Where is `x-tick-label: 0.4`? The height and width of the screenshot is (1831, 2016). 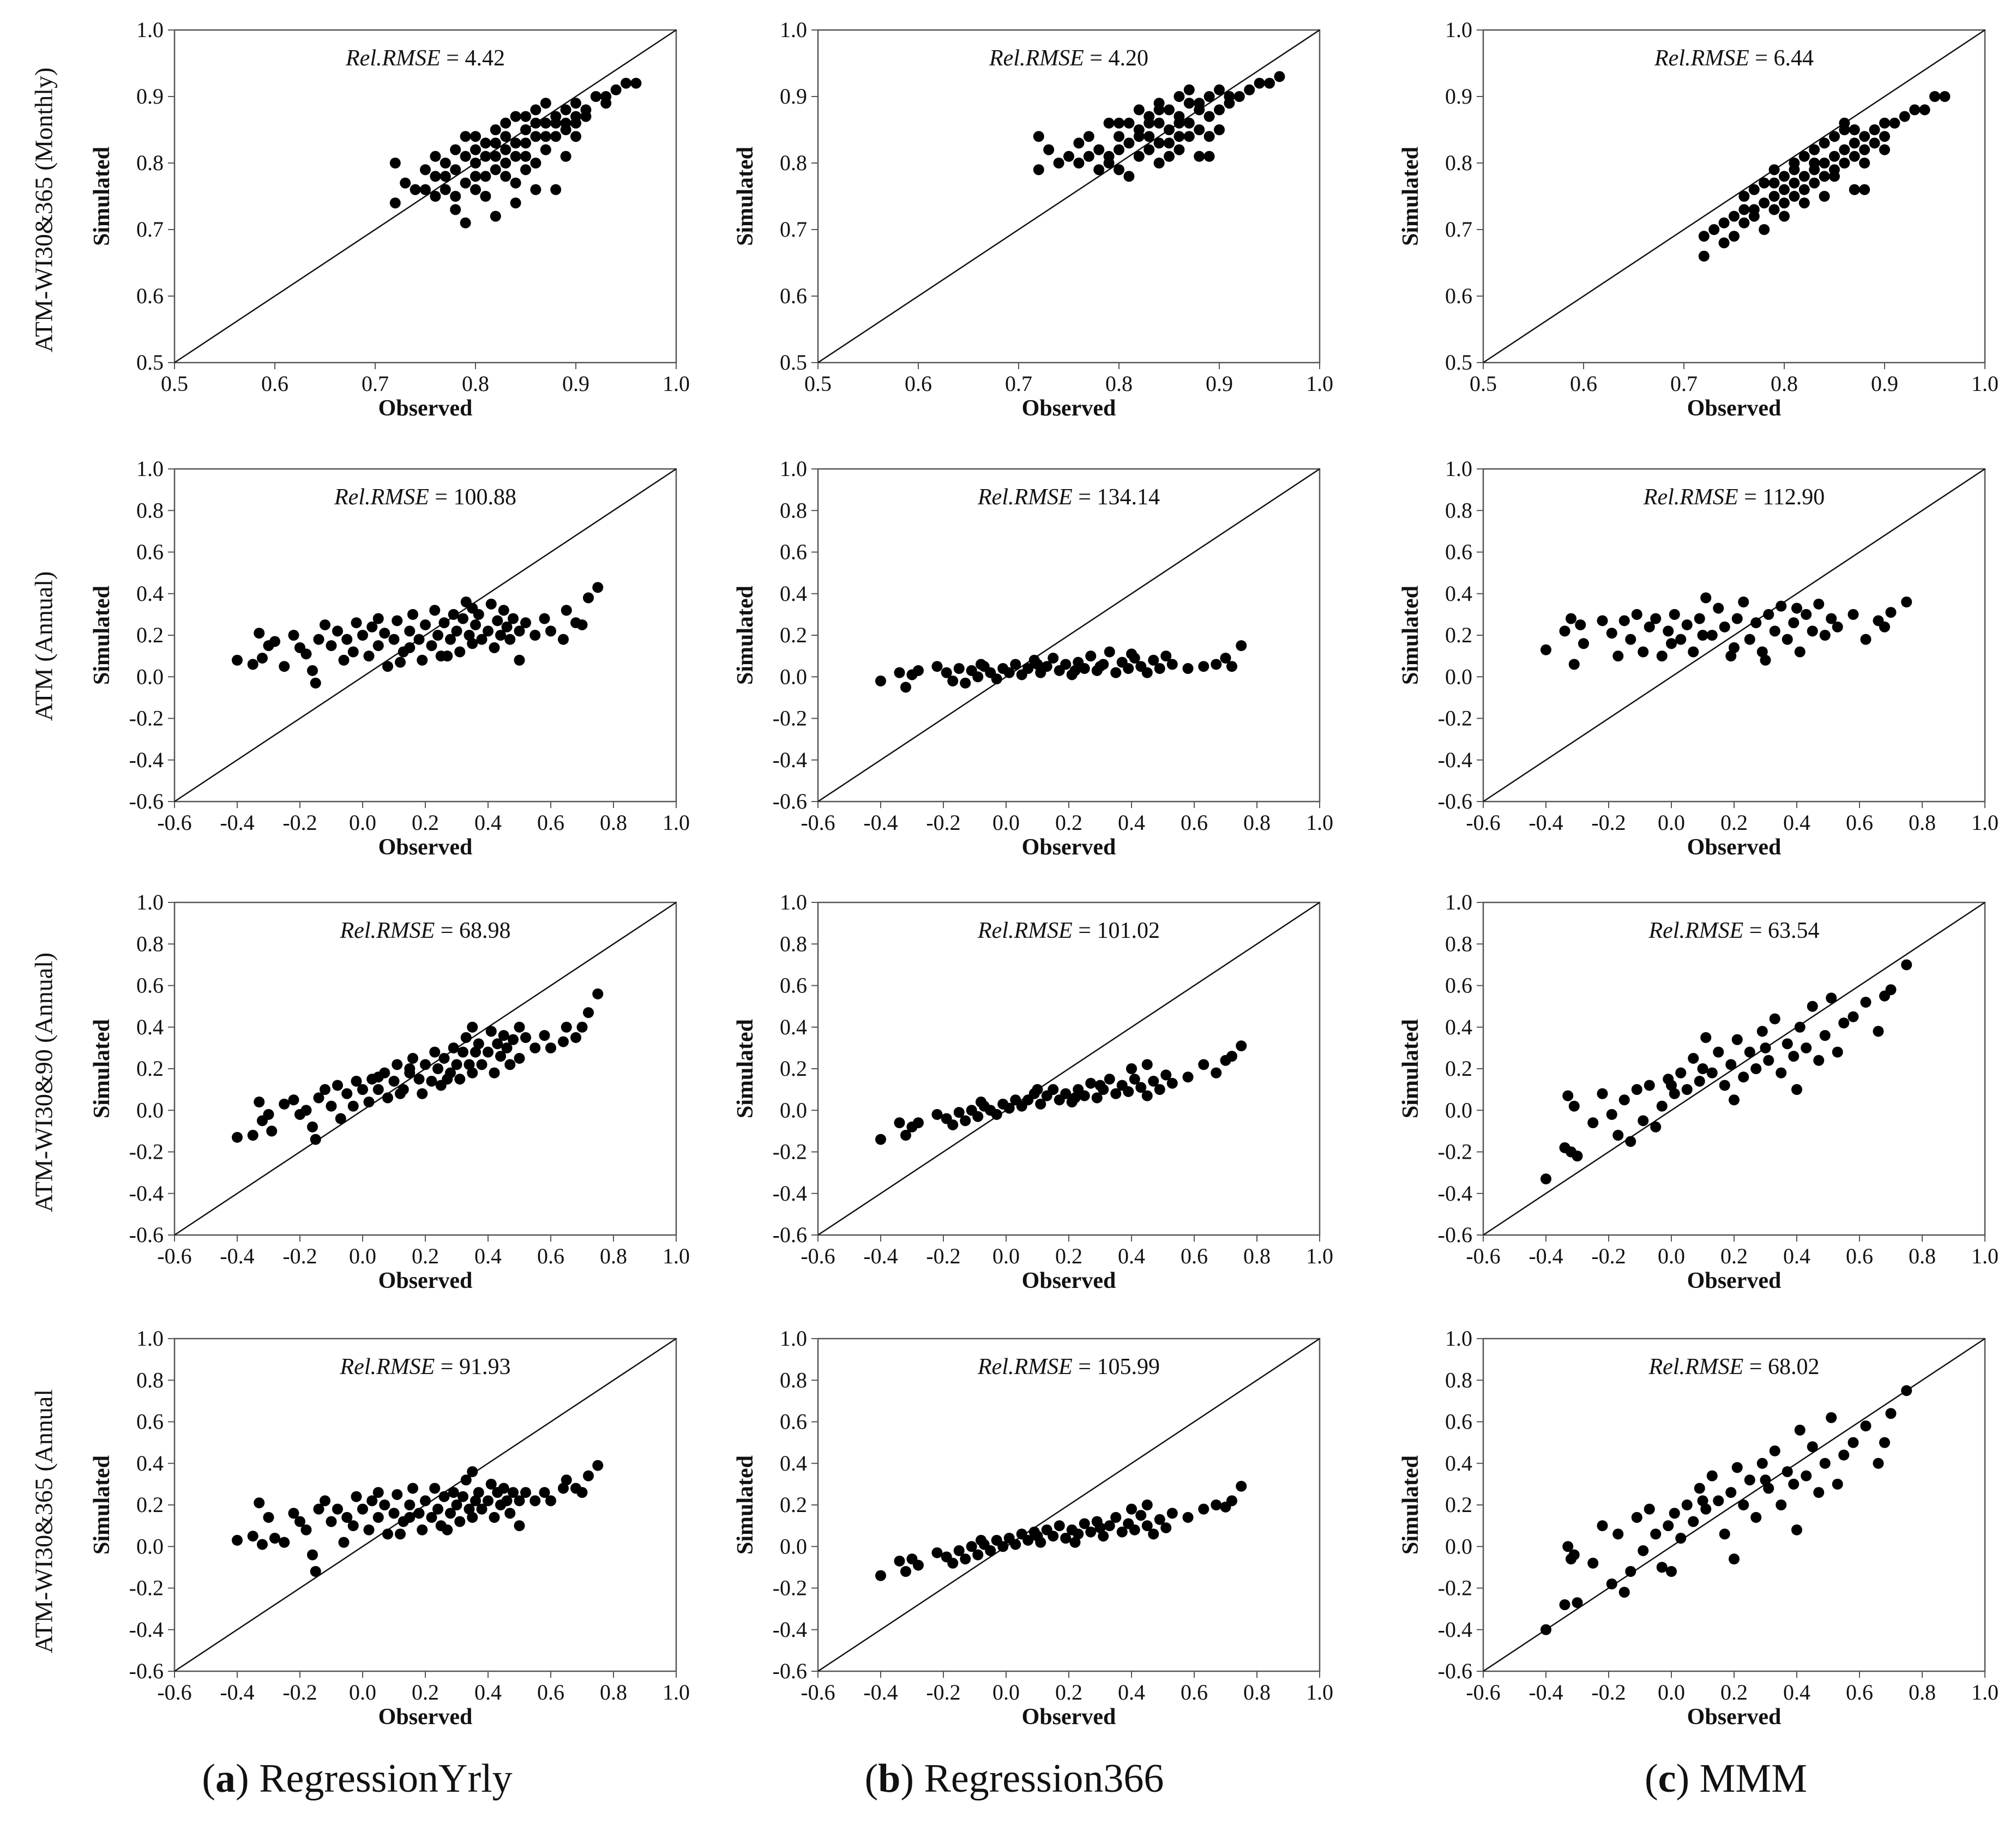
x-tick-label: 0.4 is located at coordinates (488, 822).